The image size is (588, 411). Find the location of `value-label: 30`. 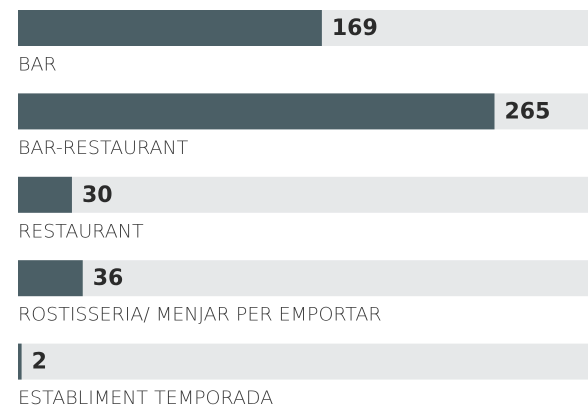

value-label: 30 is located at coordinates (97, 195).